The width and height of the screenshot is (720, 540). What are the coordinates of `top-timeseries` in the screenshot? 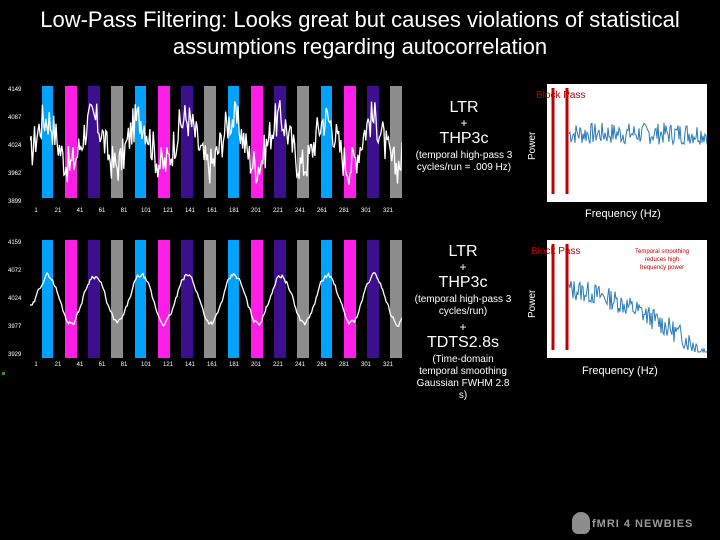 It's located at (216, 142).